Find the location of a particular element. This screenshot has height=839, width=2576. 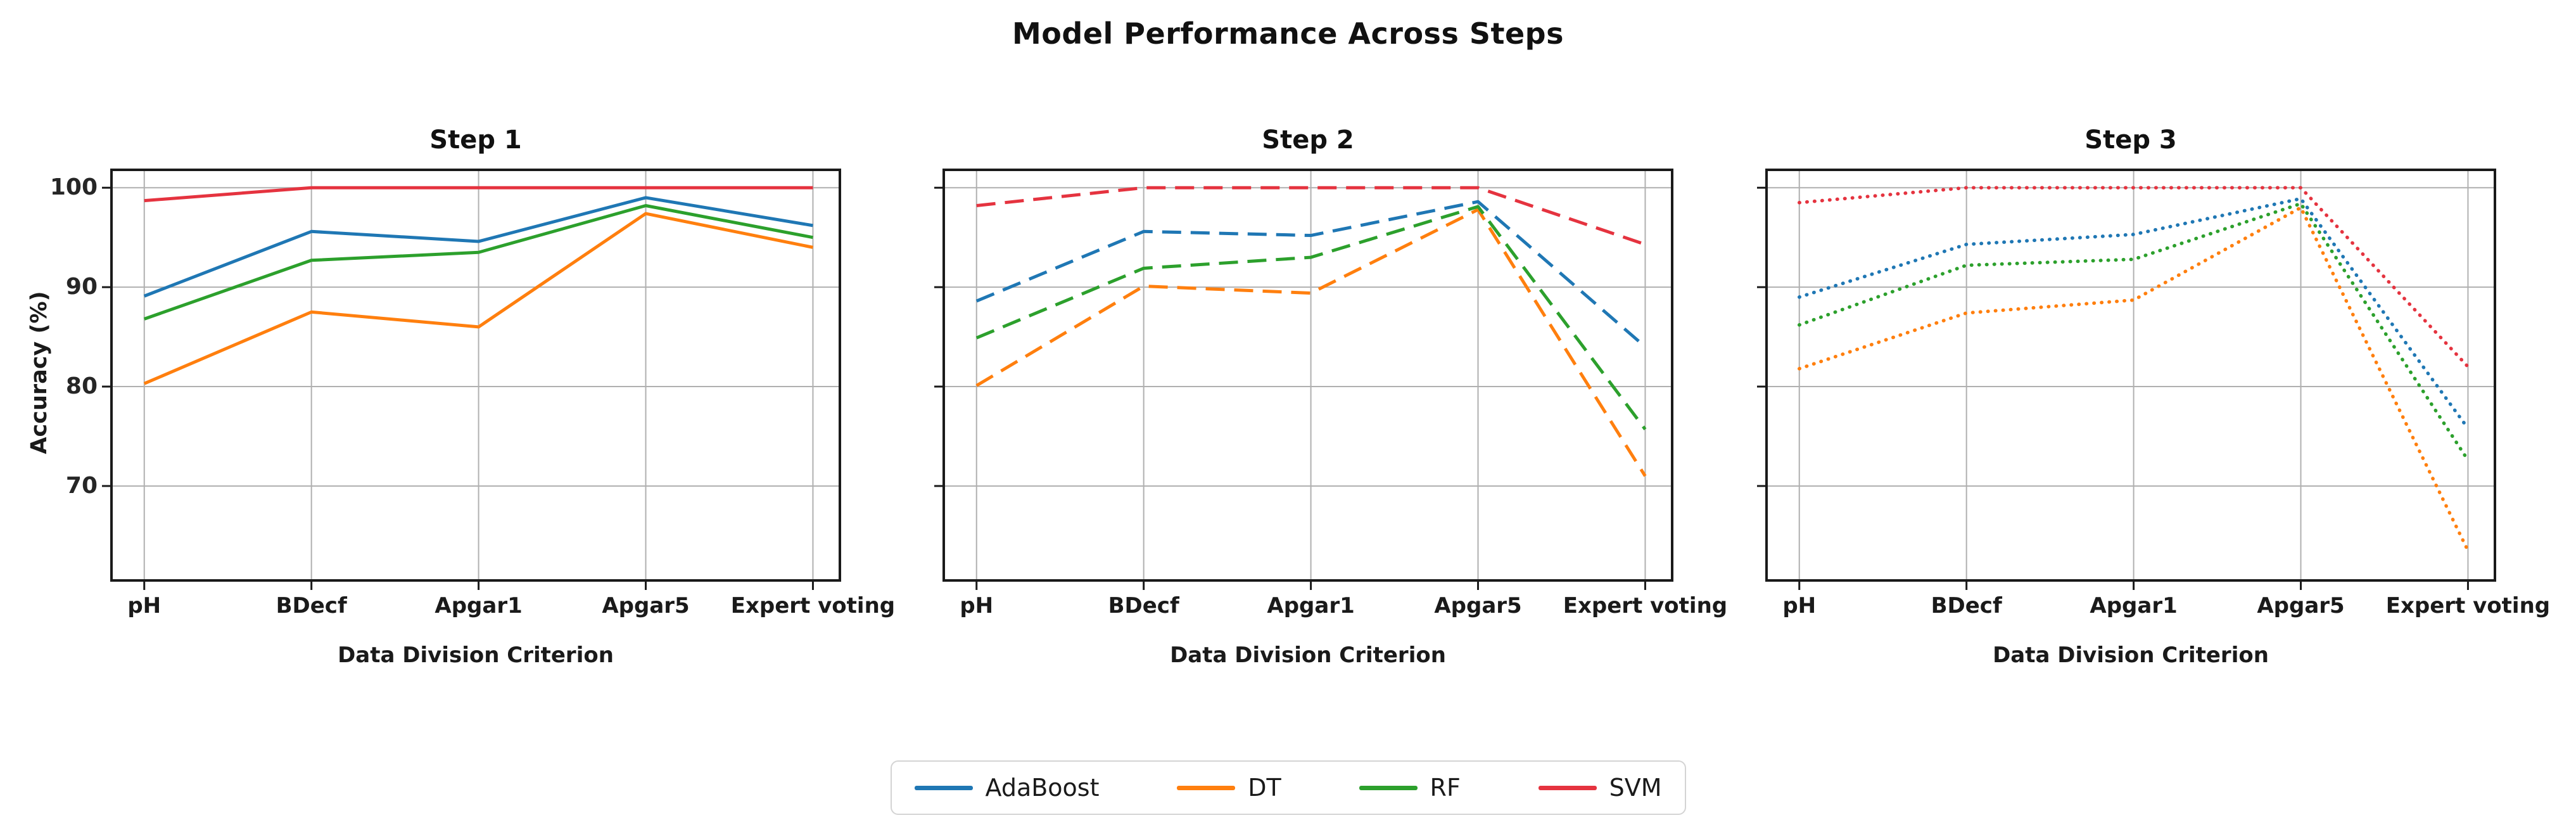

legend-item-rf: RF is located at coordinates (1410, 788).